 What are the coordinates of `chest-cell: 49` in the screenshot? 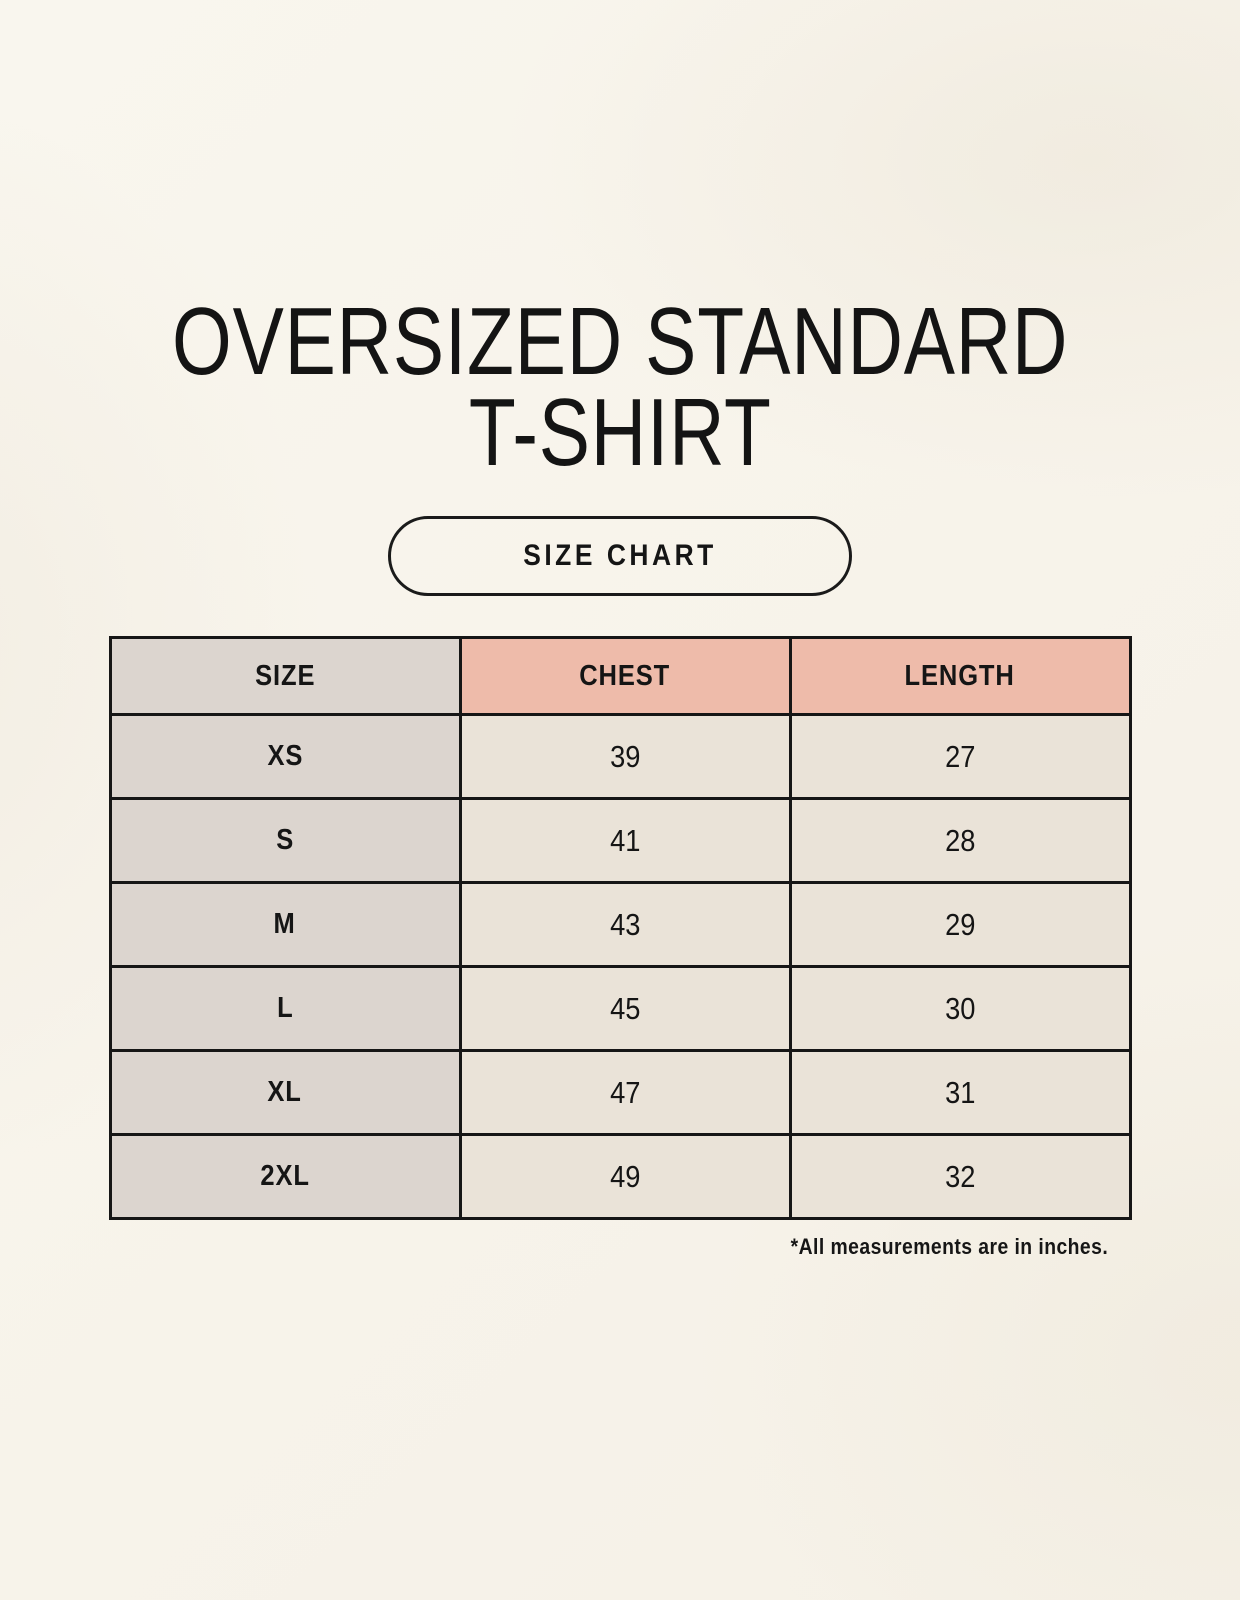 It's located at (625, 1177).